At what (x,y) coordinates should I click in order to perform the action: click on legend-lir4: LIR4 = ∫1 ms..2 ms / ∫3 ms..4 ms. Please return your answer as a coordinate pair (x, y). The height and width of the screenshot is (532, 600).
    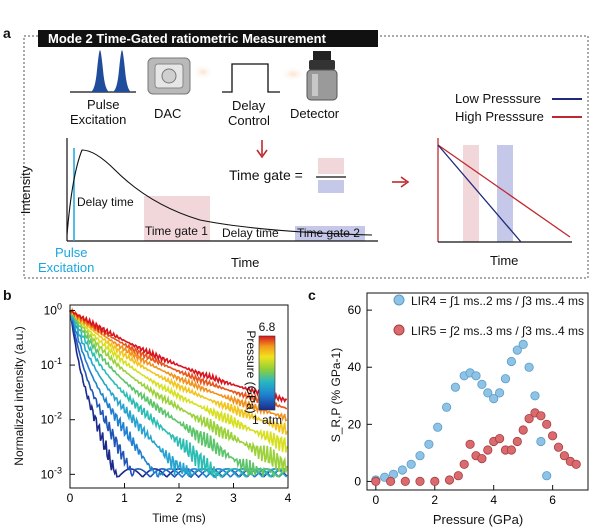
    Looking at the image, I should click on (497, 301).